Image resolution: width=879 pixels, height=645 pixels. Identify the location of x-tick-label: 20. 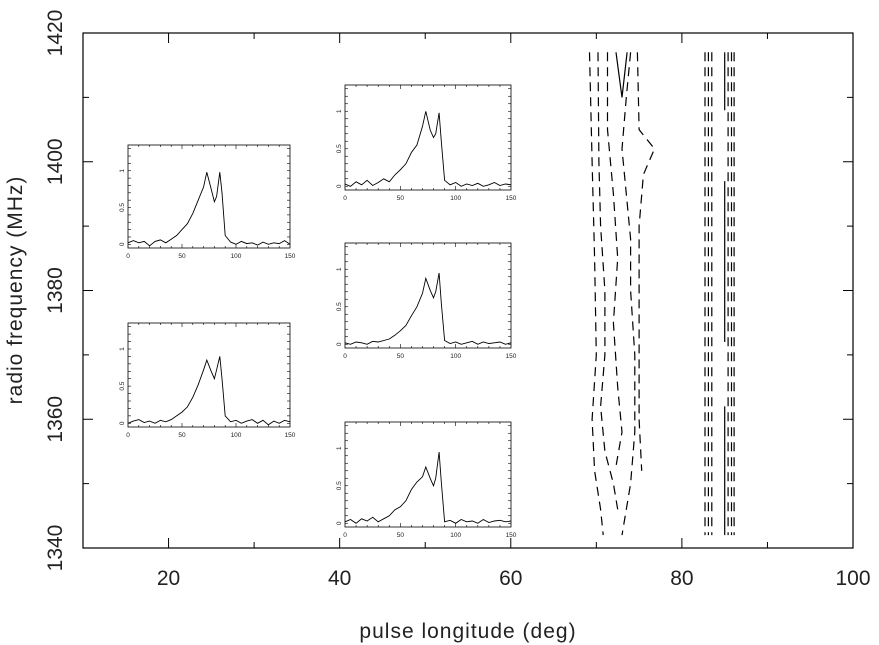
(168, 578).